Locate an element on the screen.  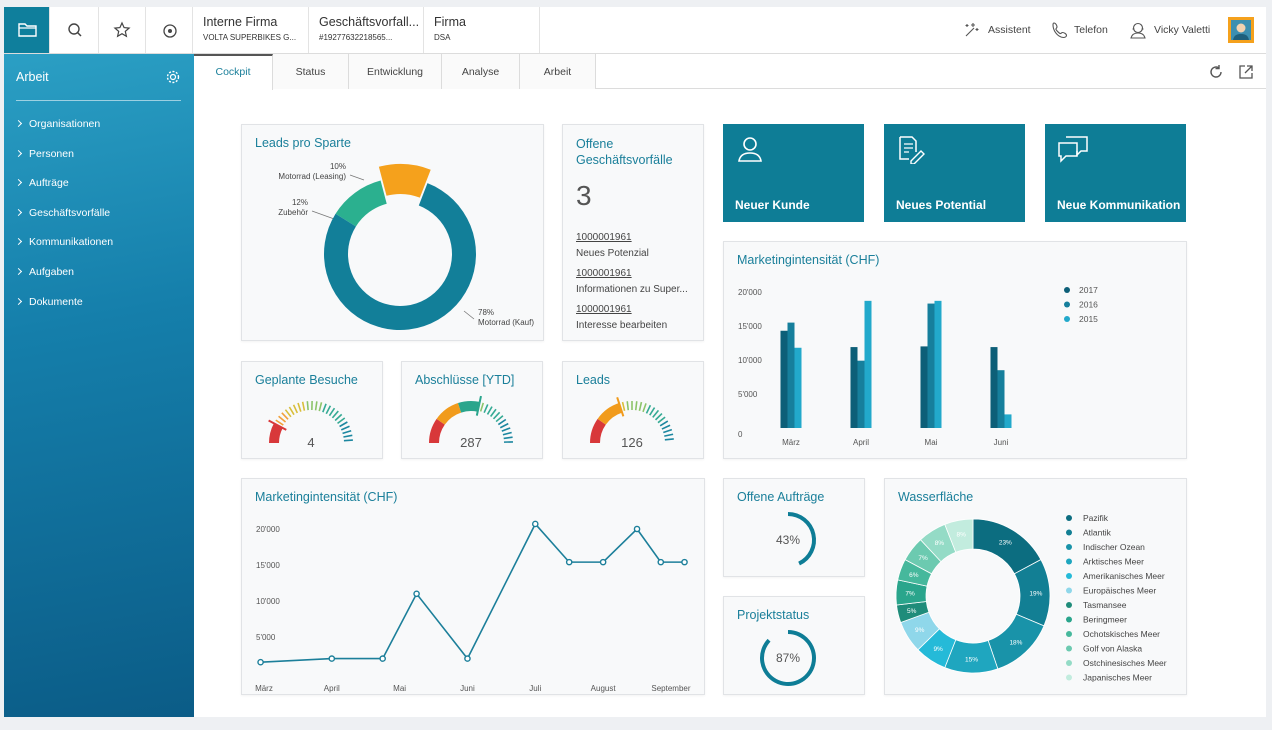
gauge: 126 is located at coordinates (632, 423).